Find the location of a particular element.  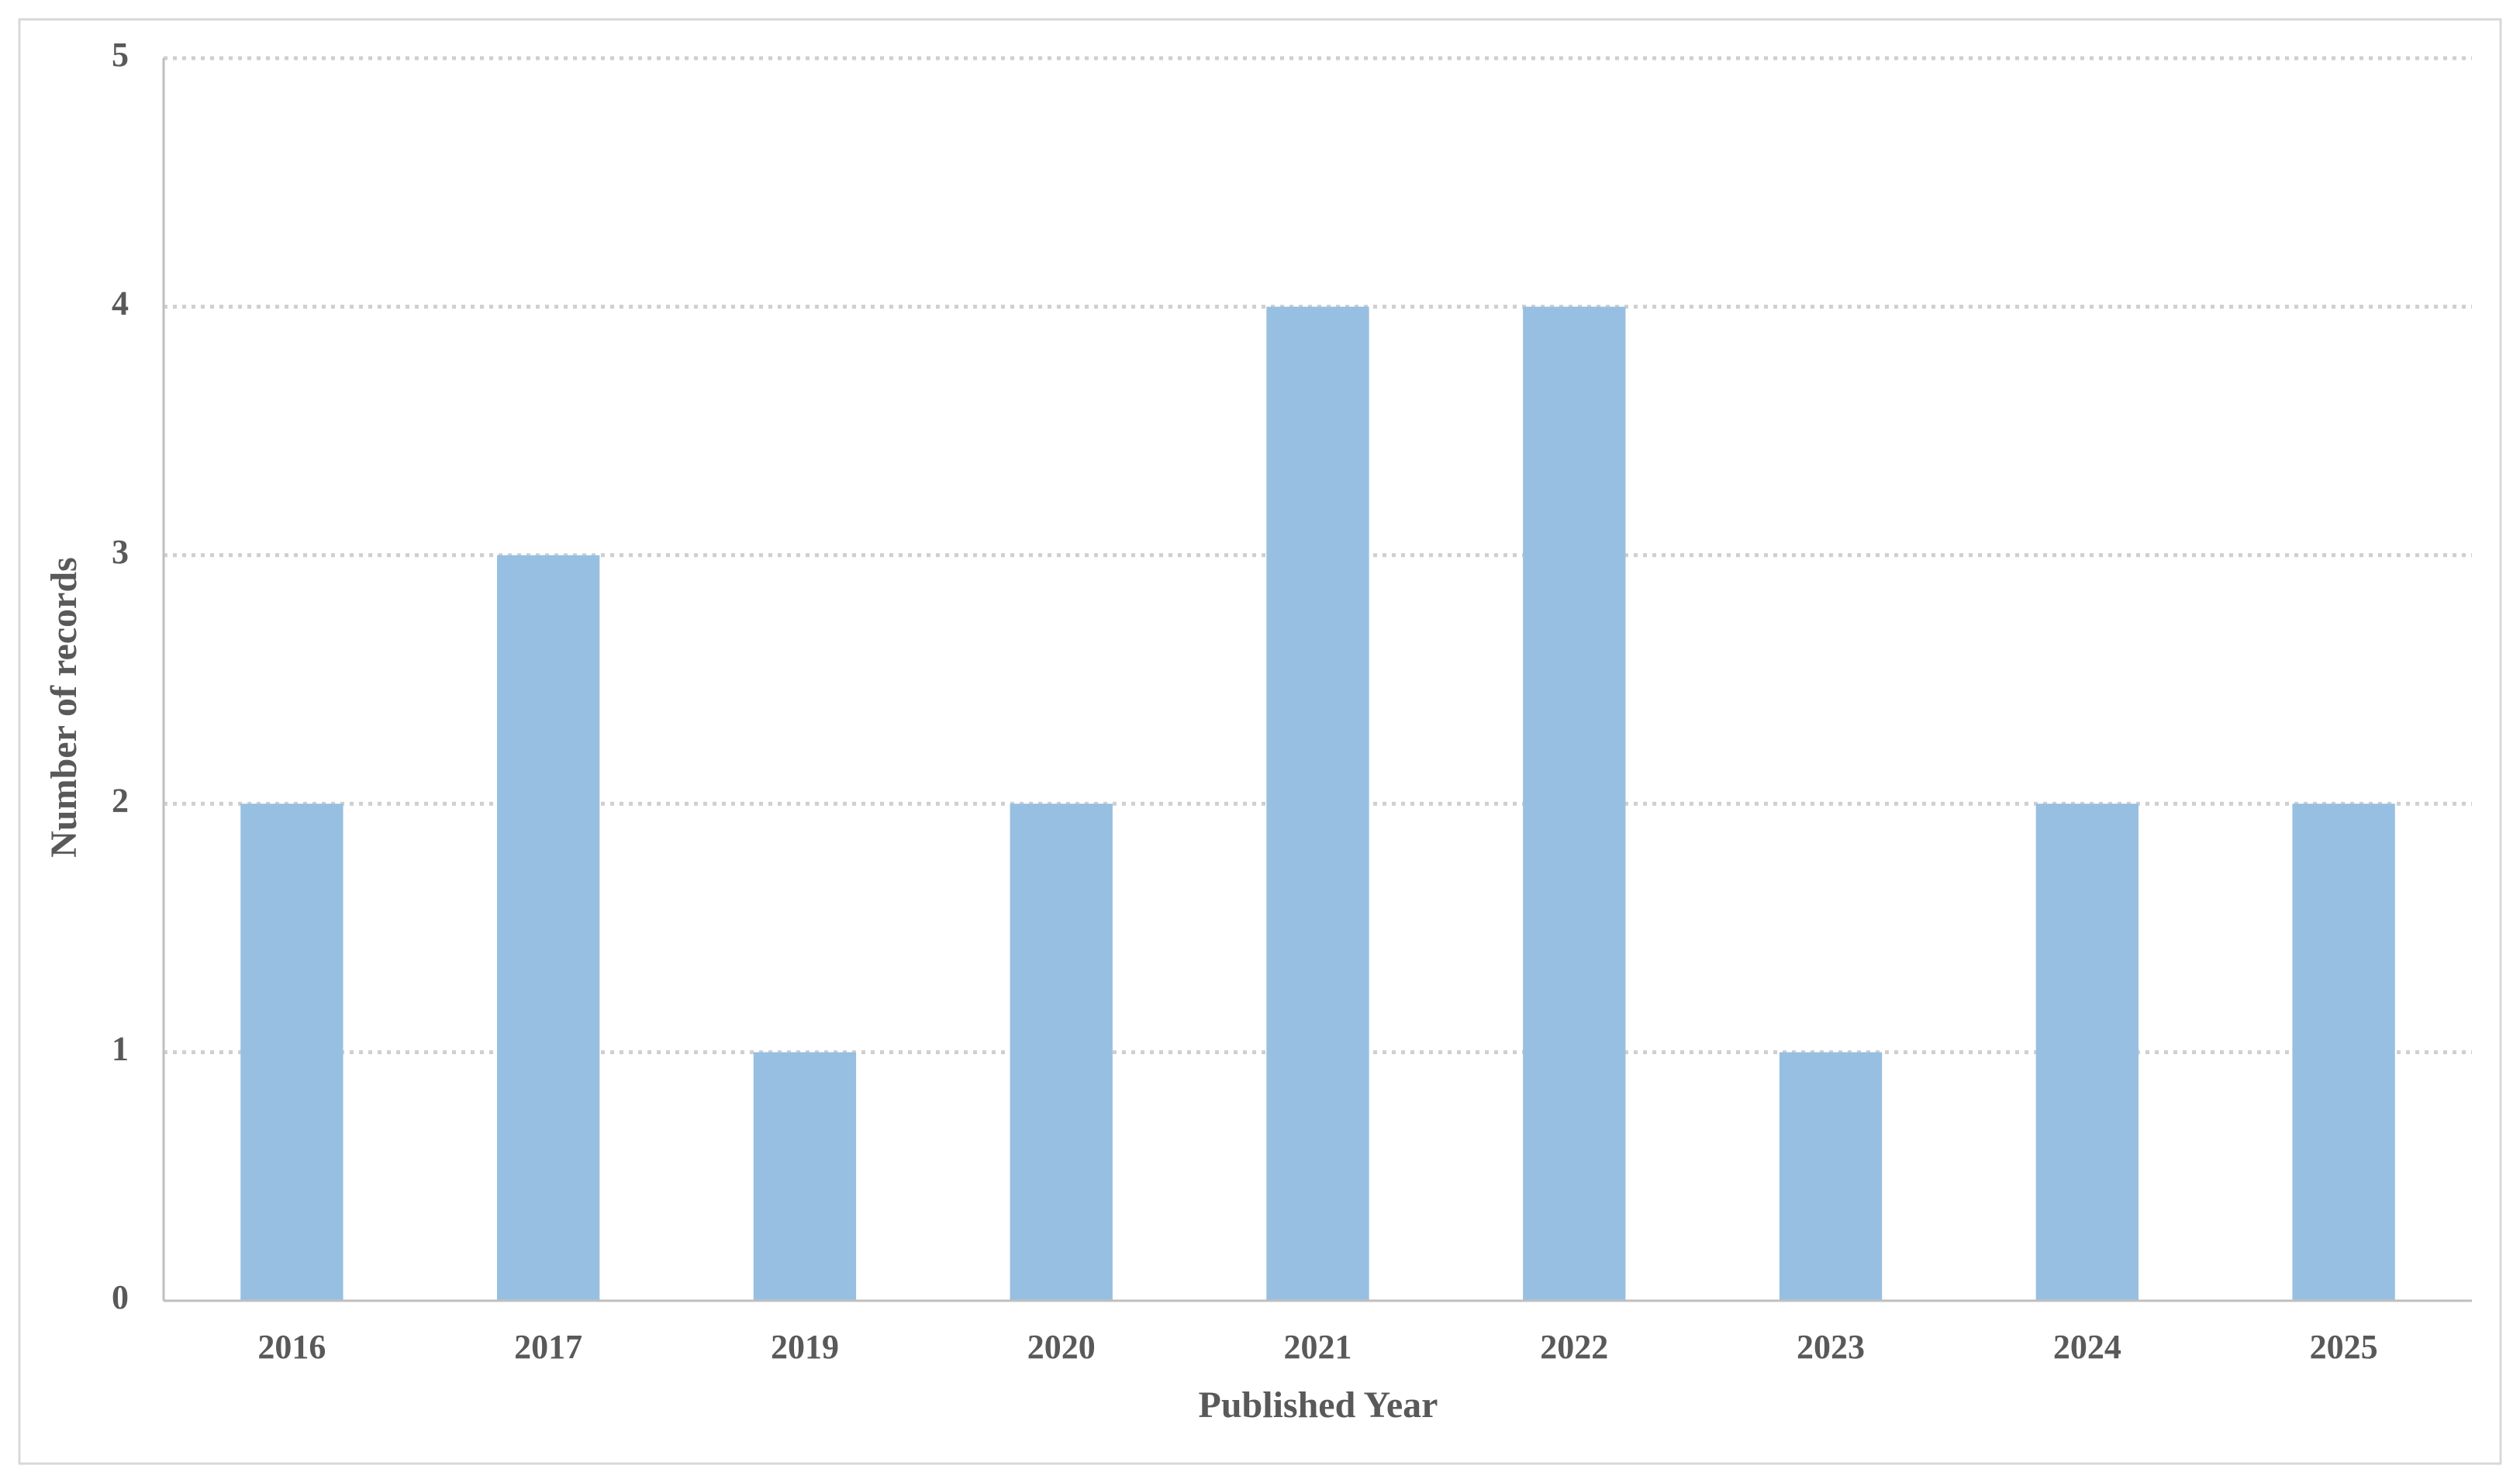

y-tick-label: 5 is located at coordinates (121, 55).